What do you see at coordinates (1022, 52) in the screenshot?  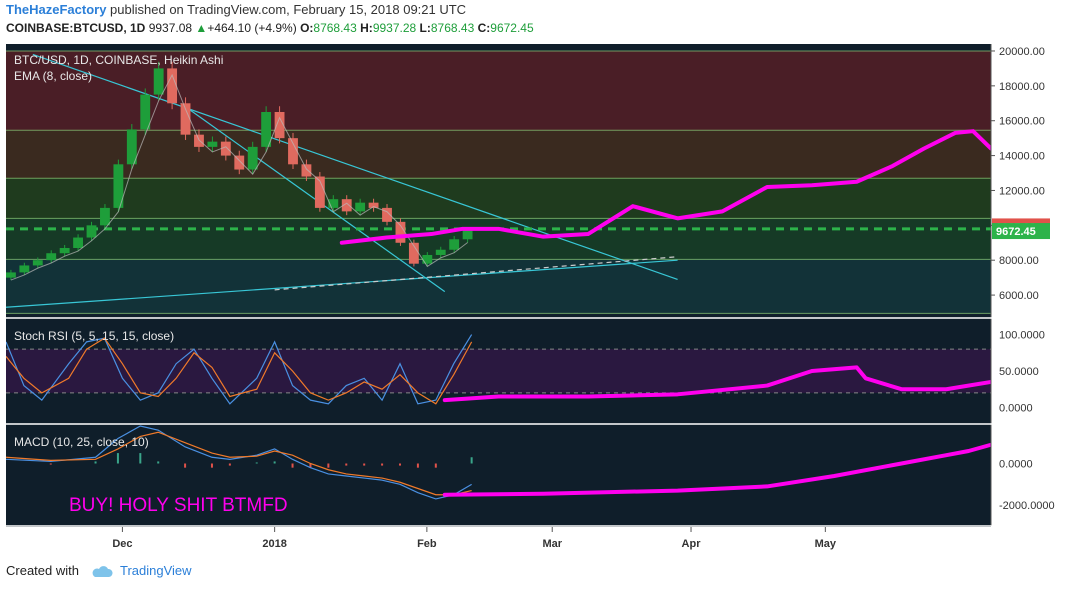 I see `price-tick-label: 20000.00` at bounding box center [1022, 52].